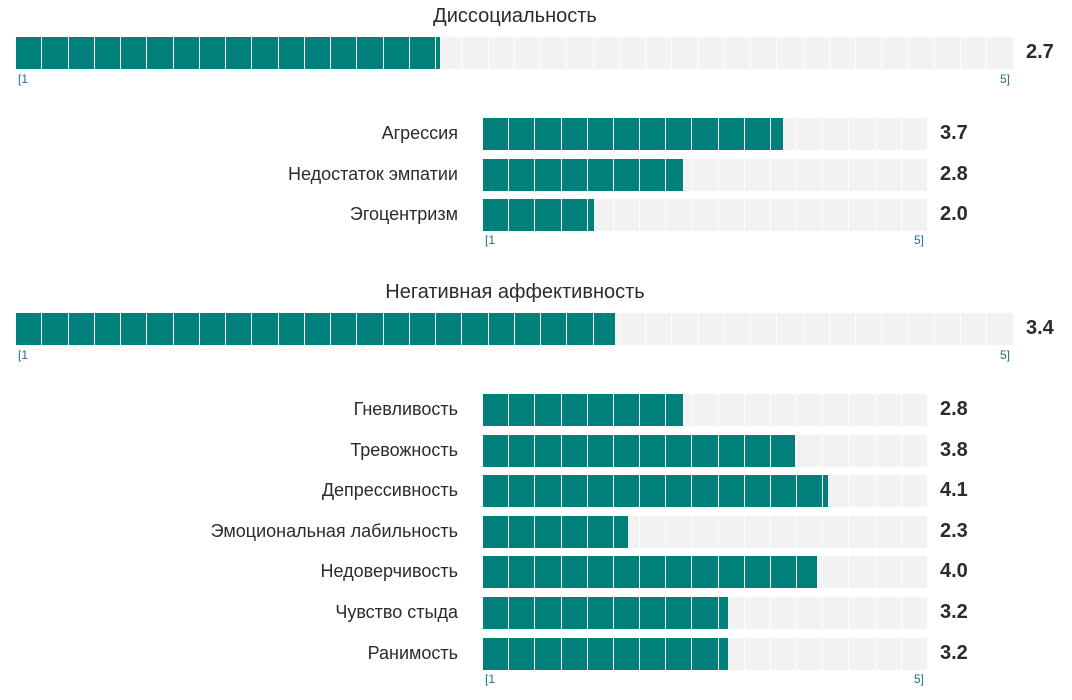 Image resolution: width=1072 pixels, height=700 pixels. I want to click on subscale-label: Недостаток эмпатии, so click(373, 174).